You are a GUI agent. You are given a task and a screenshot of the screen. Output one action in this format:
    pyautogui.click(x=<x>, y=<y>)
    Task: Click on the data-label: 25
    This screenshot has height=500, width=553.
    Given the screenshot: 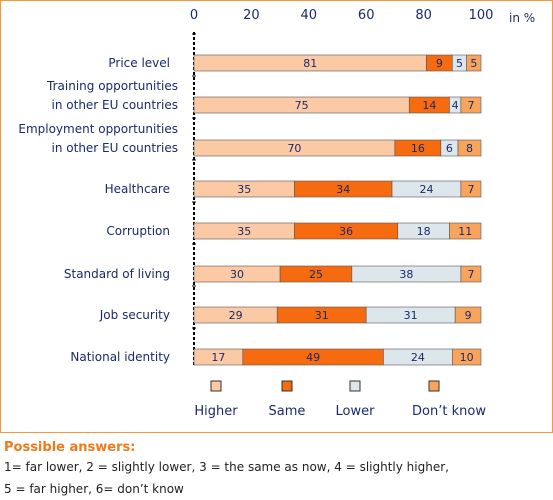 What is the action you would take?
    pyautogui.click(x=316, y=274)
    